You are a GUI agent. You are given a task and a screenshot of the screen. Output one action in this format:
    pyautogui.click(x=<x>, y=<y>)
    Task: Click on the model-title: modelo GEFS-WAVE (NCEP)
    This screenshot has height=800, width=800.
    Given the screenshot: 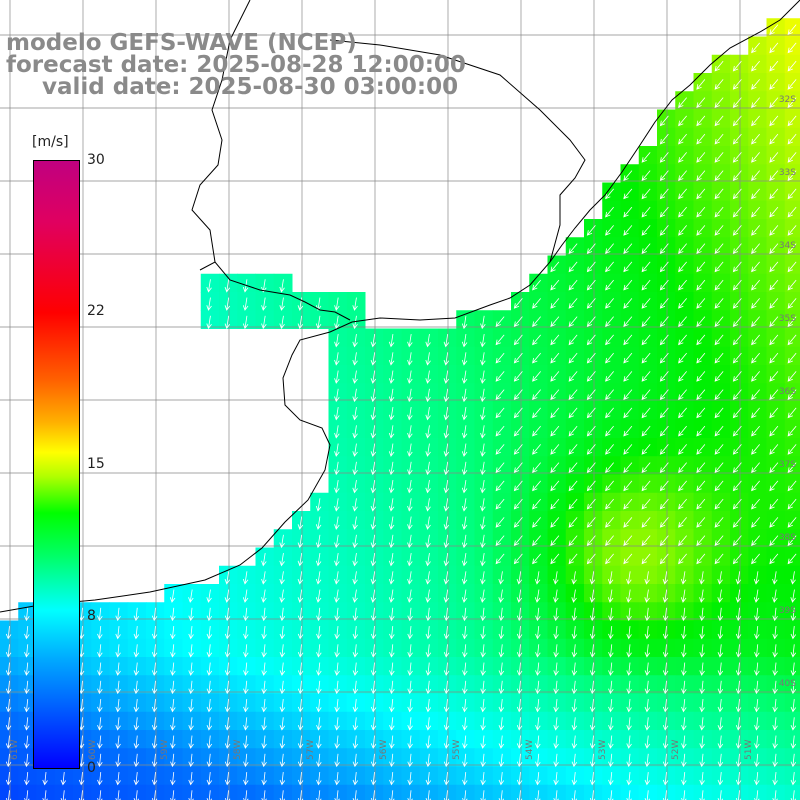 What is the action you would take?
    pyautogui.click(x=181, y=43)
    